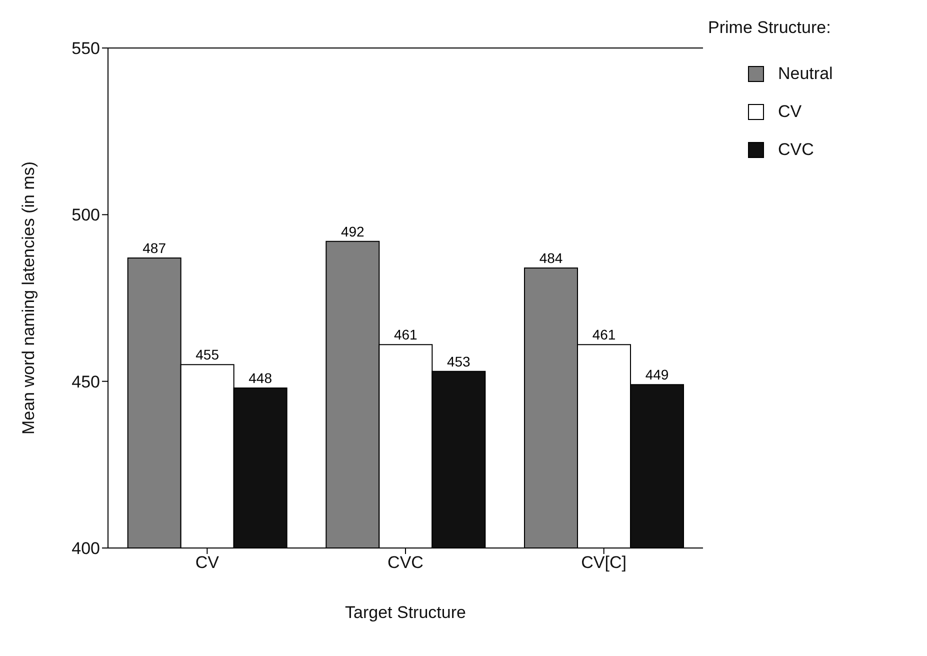  Describe the element at coordinates (805, 74) in the screenshot. I see `legend-label: Neutral` at that location.